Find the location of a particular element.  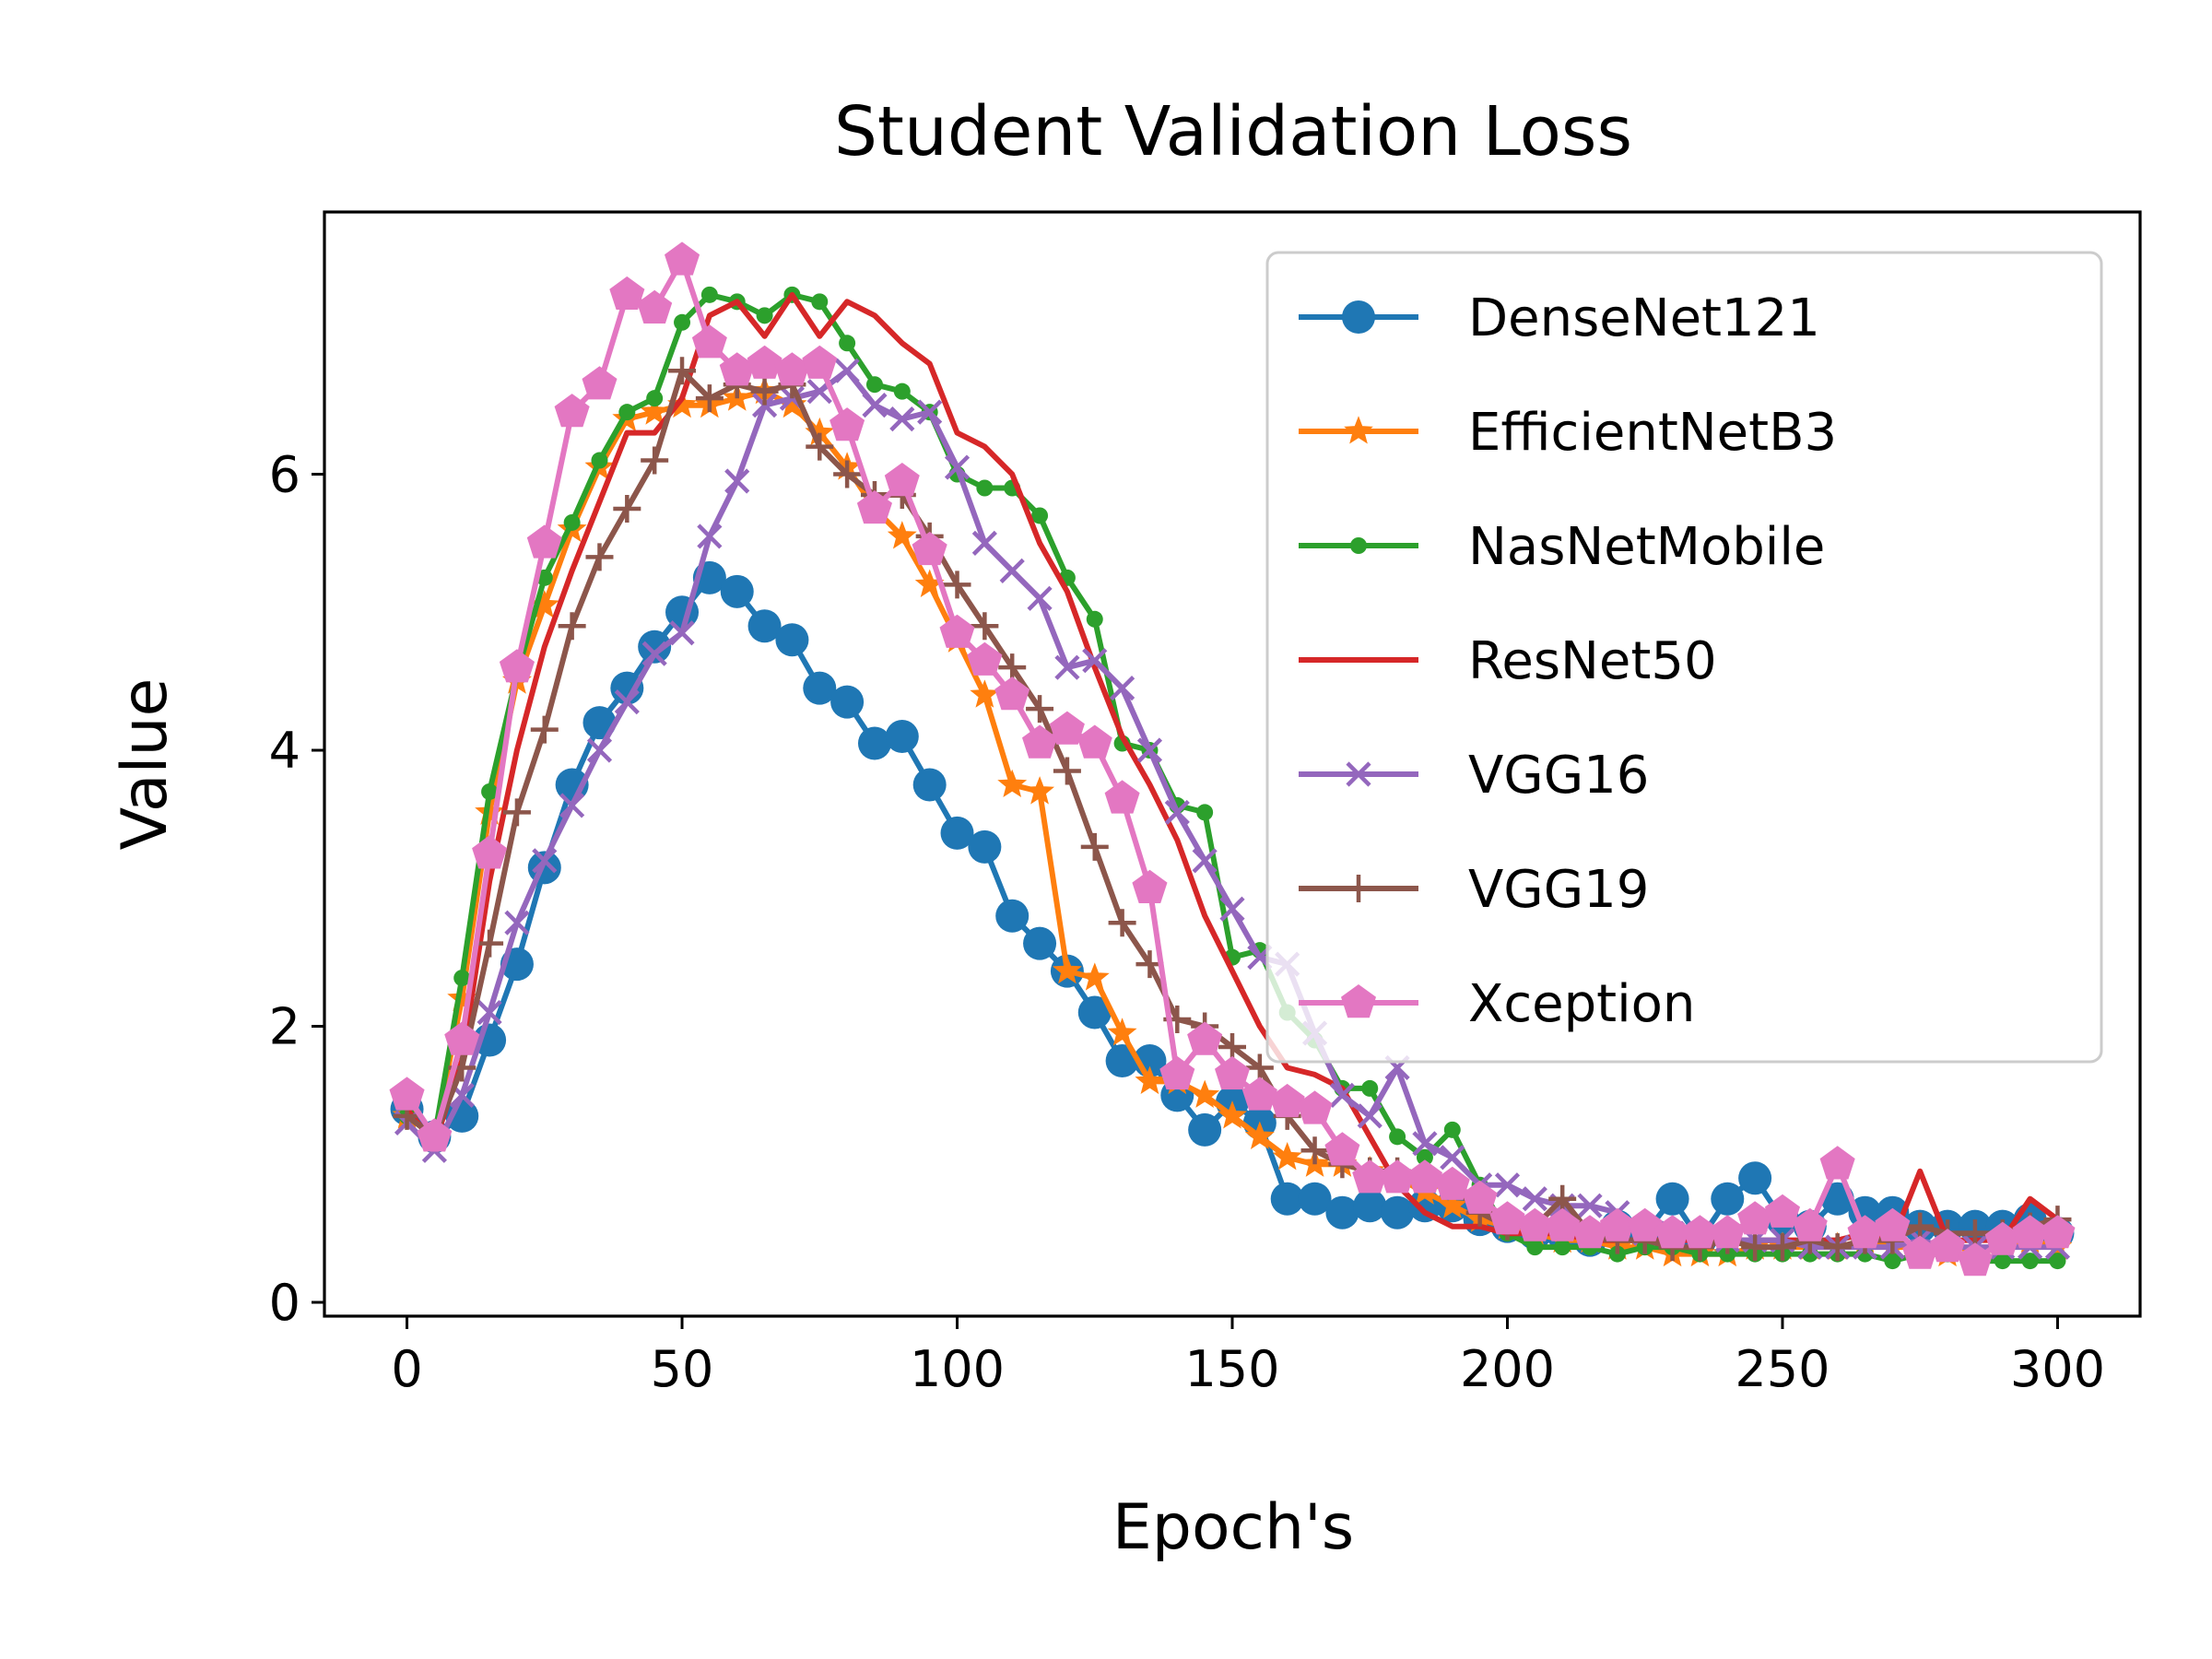

legend-item-resnet50: ResNet50 is located at coordinates (1508, 661).